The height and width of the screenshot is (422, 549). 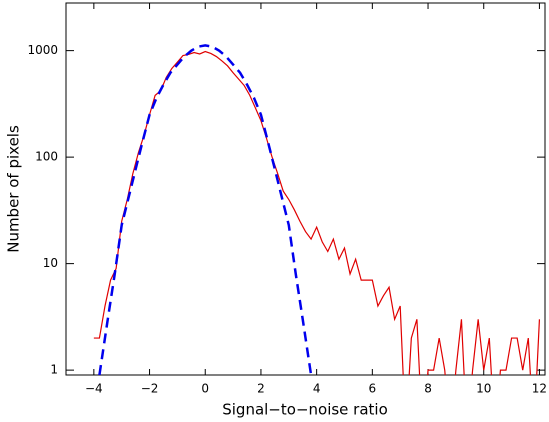 What do you see at coordinates (539, 389) in the screenshot?
I see `x-tick-label: 12` at bounding box center [539, 389].